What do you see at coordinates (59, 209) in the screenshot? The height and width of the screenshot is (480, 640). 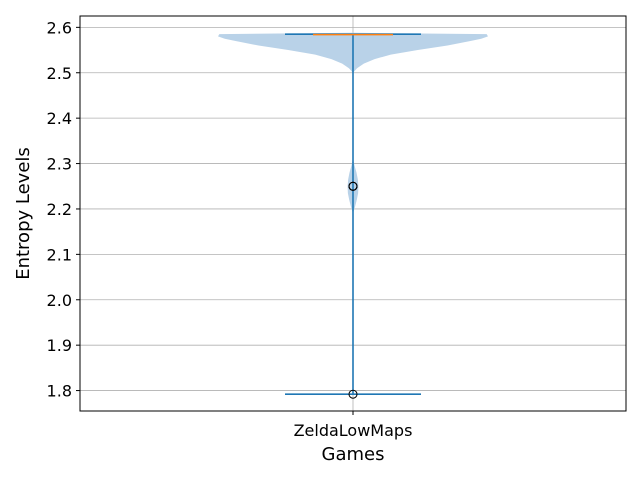 I see `y-tick-label: 2.2` at bounding box center [59, 209].